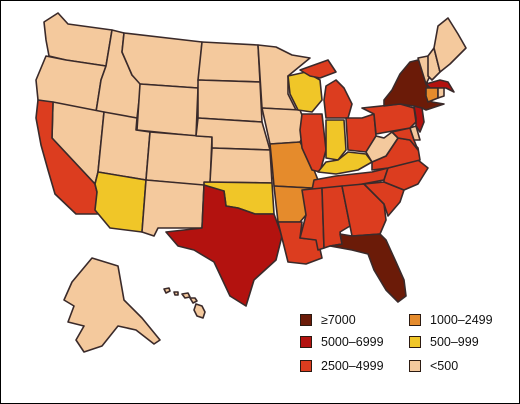 This screenshot has width=520, height=404. I want to click on state-ak, so click(112, 305).